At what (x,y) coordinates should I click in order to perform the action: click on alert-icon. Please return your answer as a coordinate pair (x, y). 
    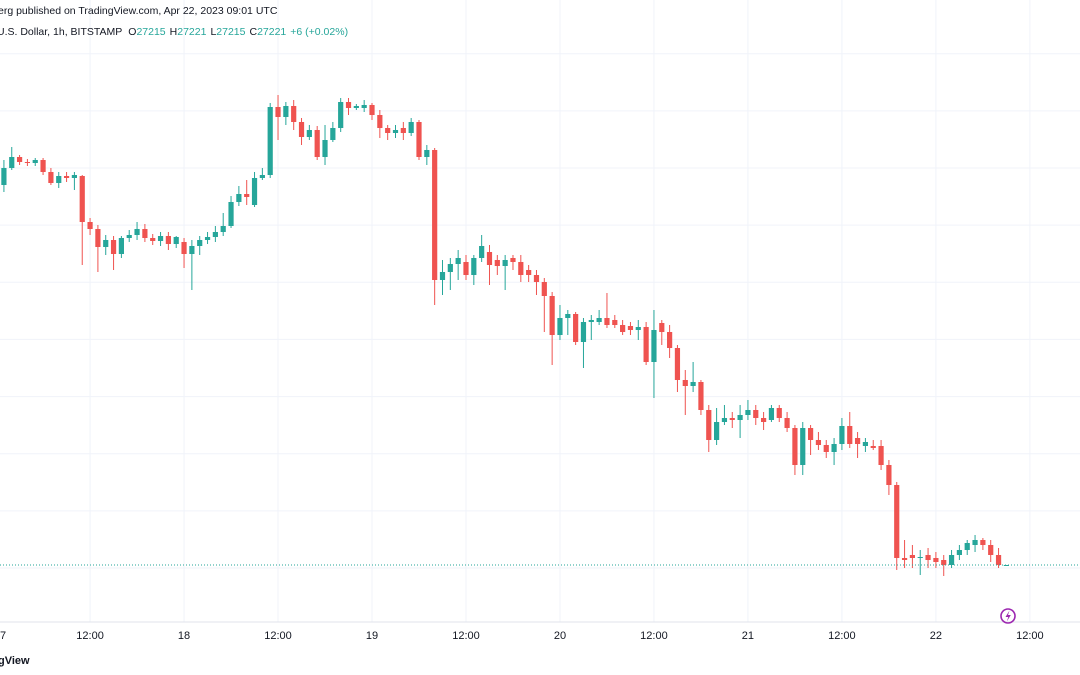
    Looking at the image, I should click on (1008, 616).